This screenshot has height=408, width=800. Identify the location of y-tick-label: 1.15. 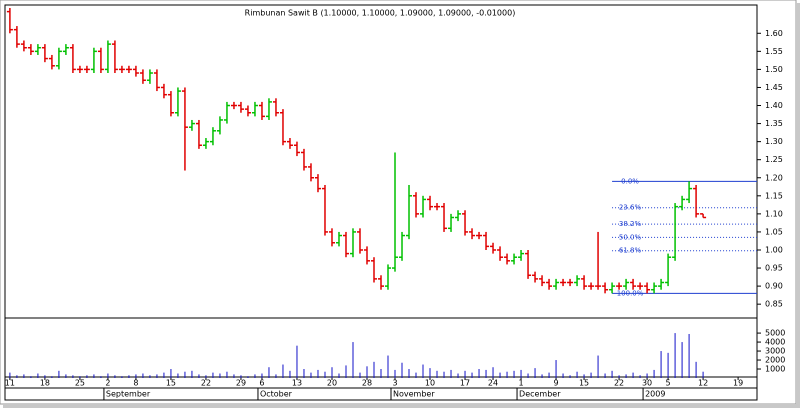
(774, 195).